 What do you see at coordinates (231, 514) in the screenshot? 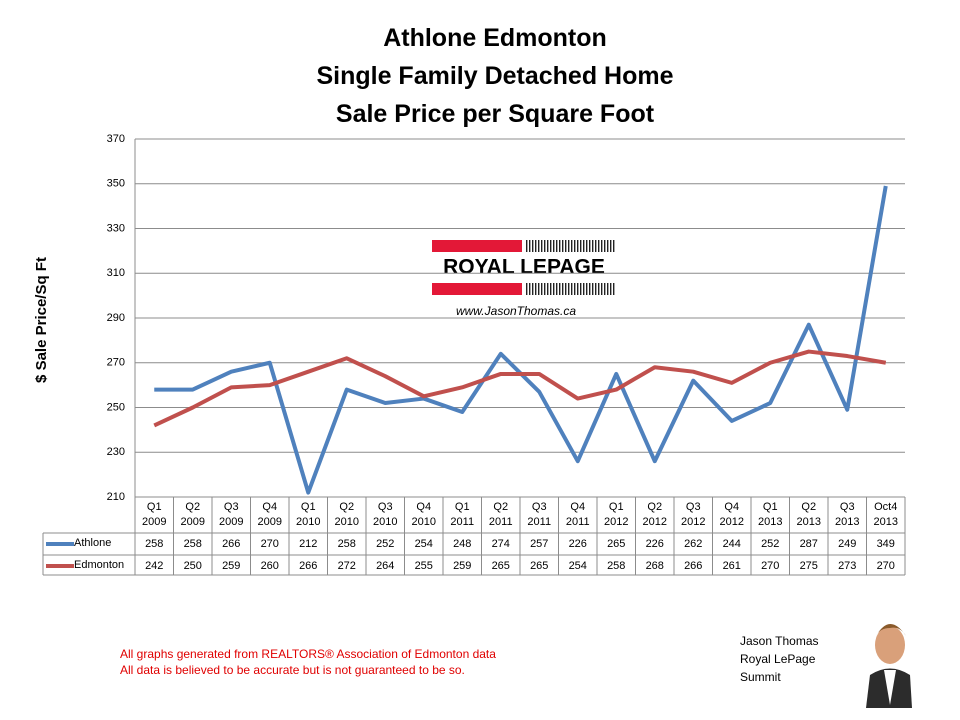
I see `x-tick-label: Q3 2009` at bounding box center [231, 514].